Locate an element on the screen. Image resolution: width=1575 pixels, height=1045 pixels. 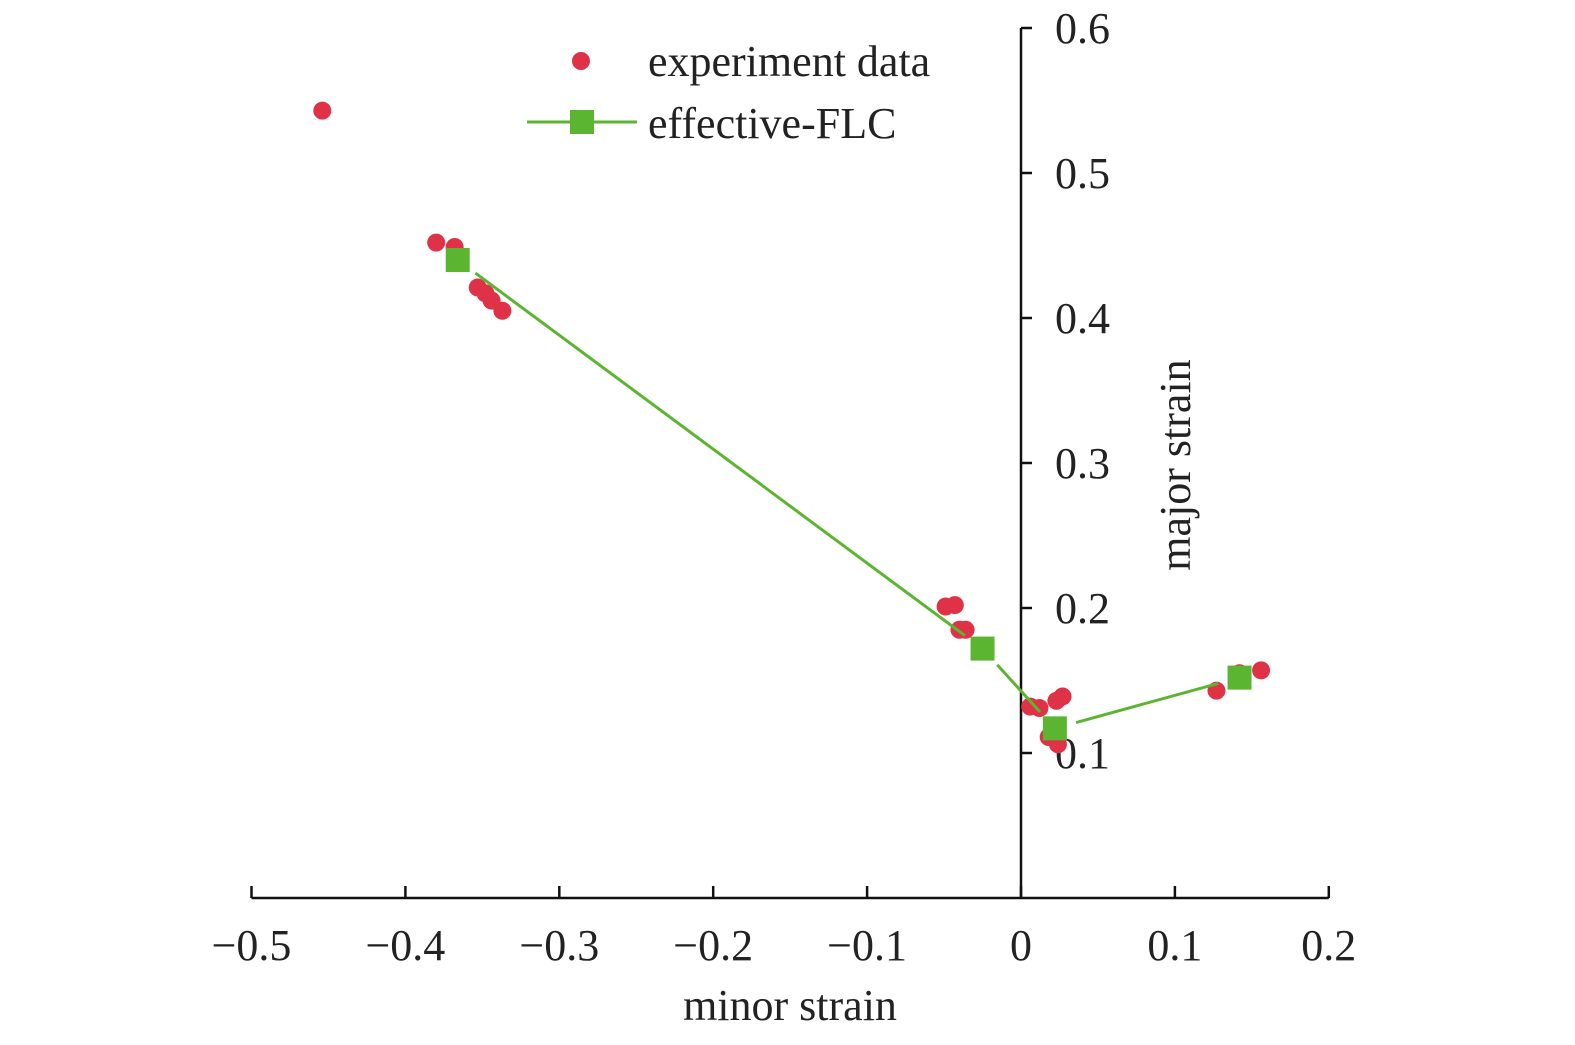
y-tick-label: 0.6 is located at coordinates (1082, 28).